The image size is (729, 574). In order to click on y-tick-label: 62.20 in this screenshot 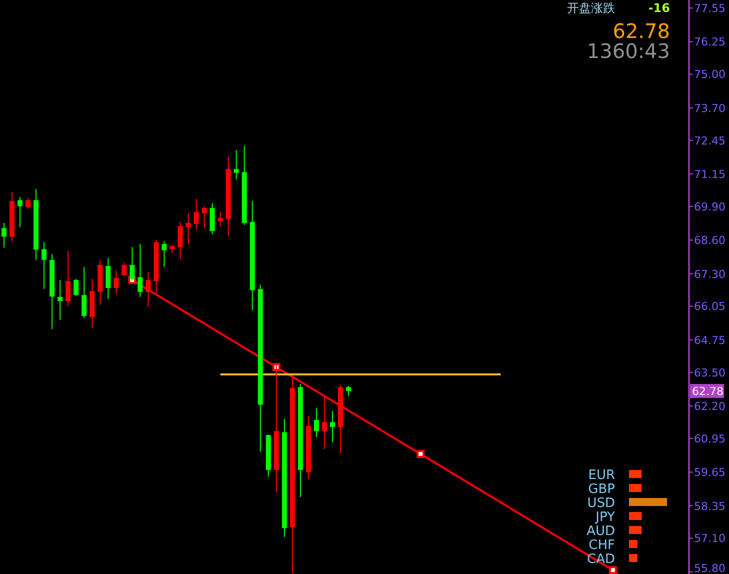, I will do `click(710, 406)`.